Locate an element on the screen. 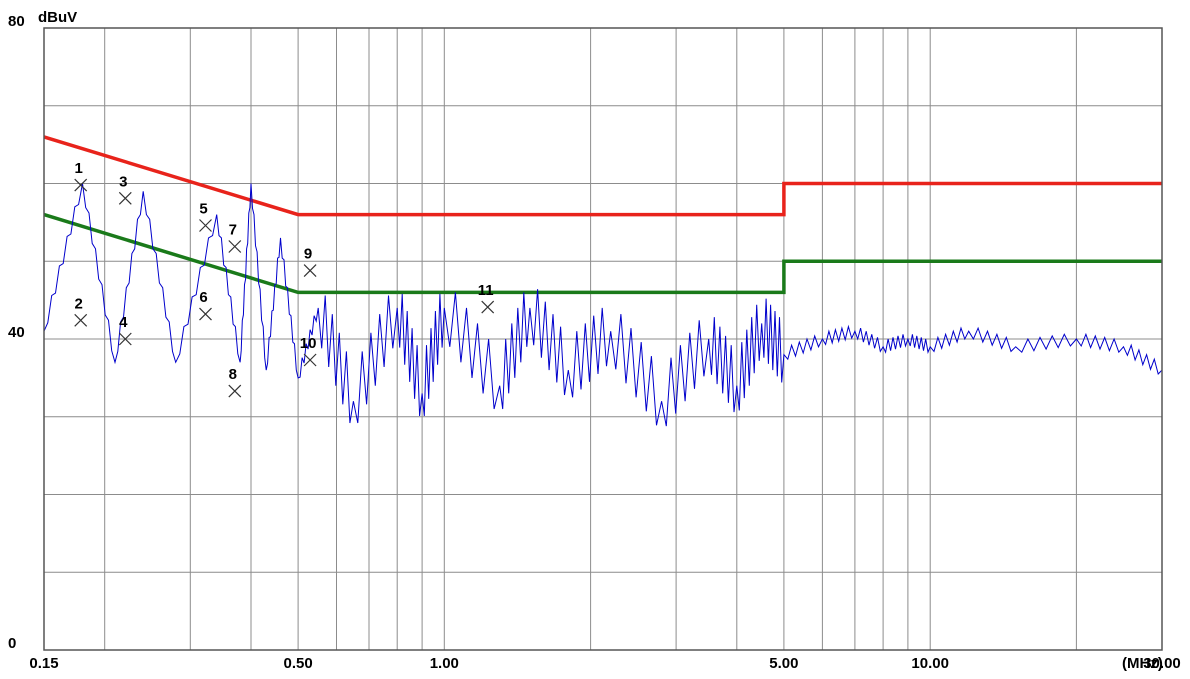  limit-line-green is located at coordinates (602, 253).